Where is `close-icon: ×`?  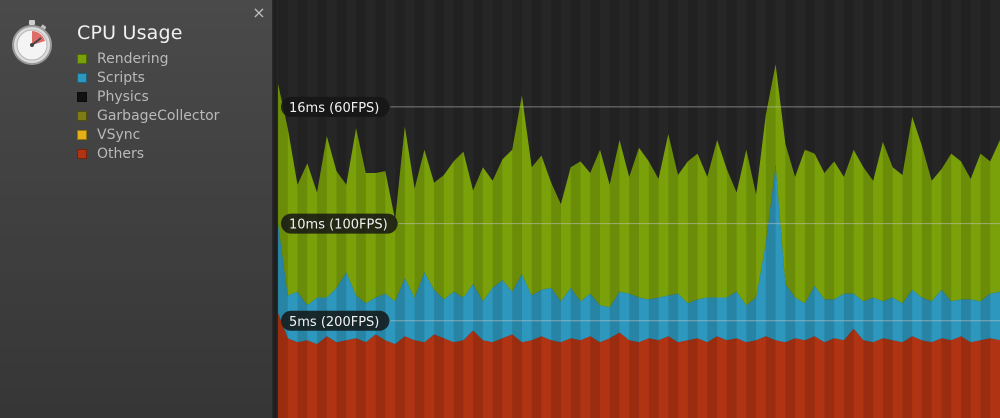
close-icon: × is located at coordinates (259, 12).